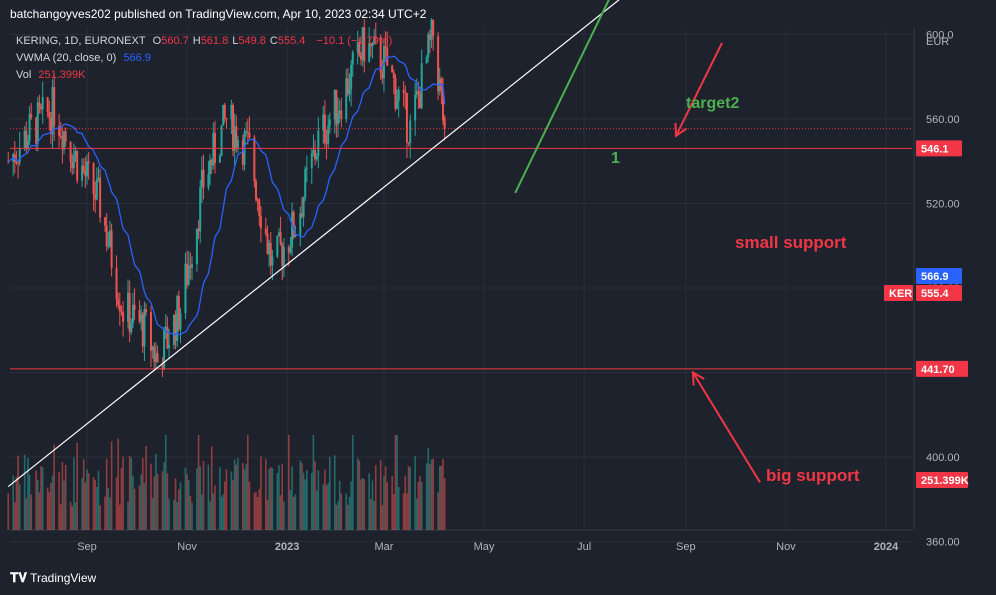  I want to click on hline-price-tag, so click(939, 148).